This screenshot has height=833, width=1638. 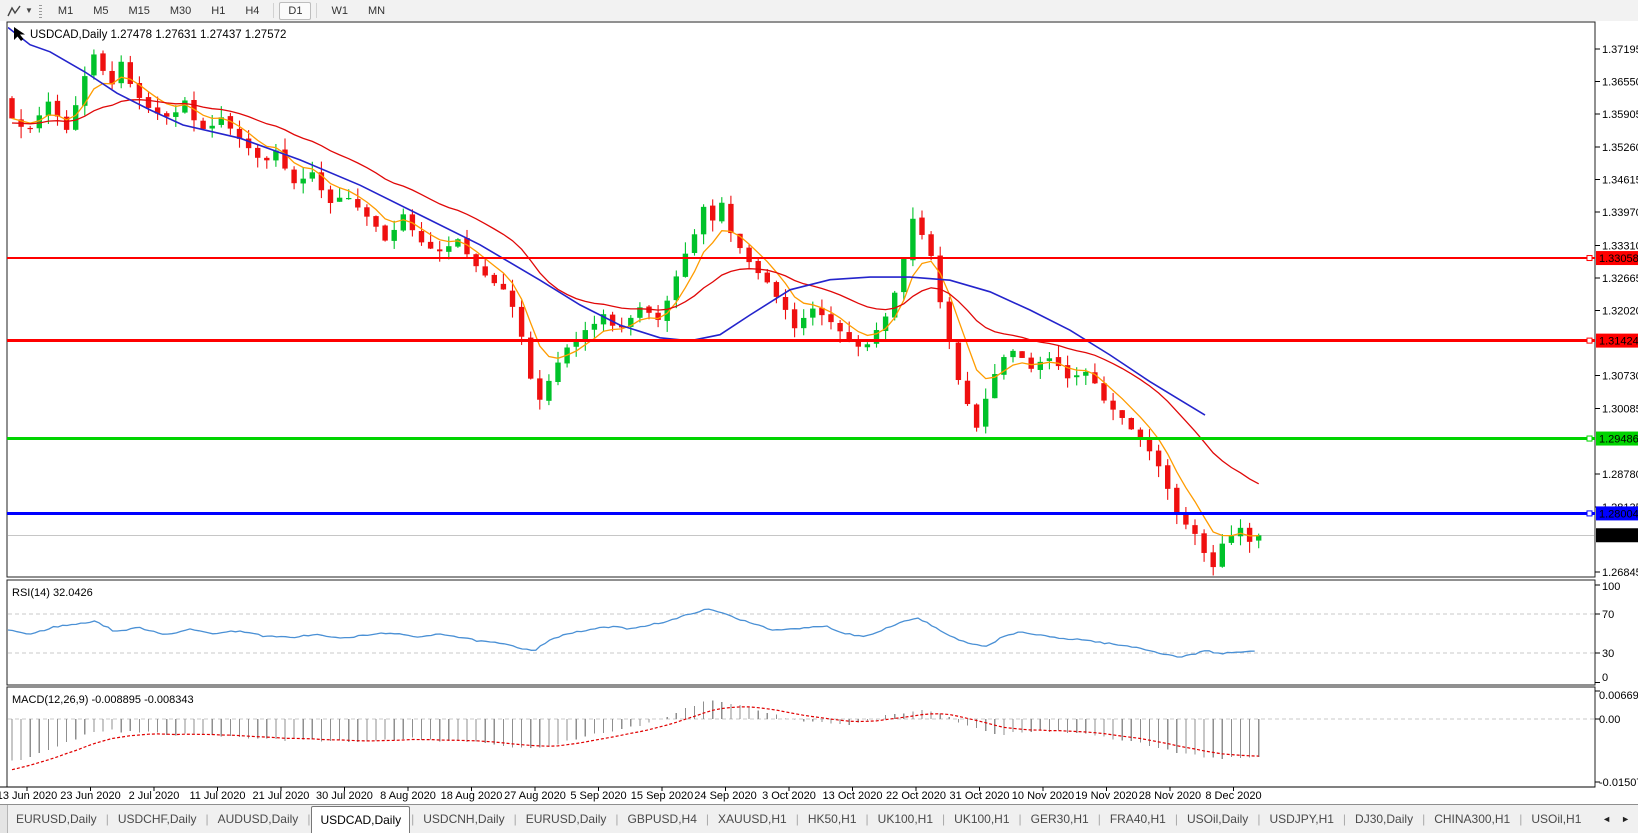 I want to click on symbol-tab-usdcad-daily: USDCAD,Daily, so click(x=361, y=819).